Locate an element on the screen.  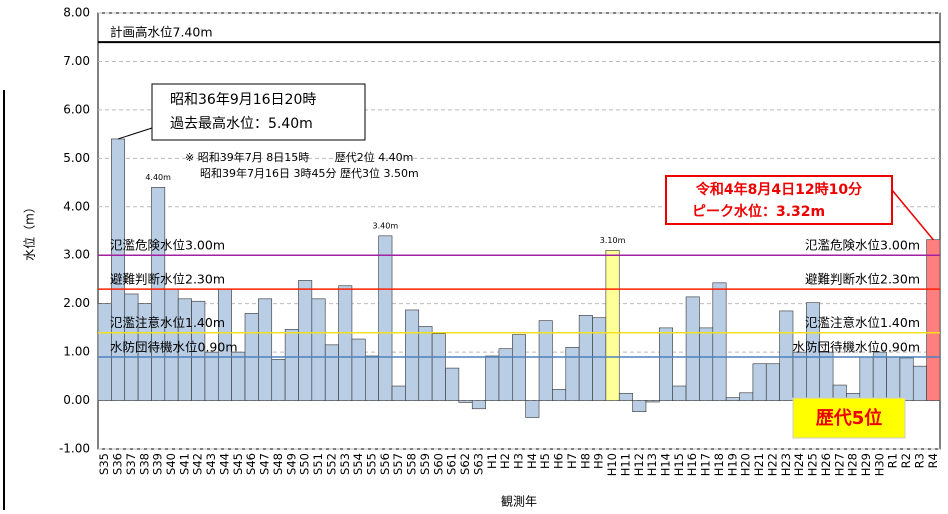
x-tick-label: H26 is located at coordinates (826, 464).